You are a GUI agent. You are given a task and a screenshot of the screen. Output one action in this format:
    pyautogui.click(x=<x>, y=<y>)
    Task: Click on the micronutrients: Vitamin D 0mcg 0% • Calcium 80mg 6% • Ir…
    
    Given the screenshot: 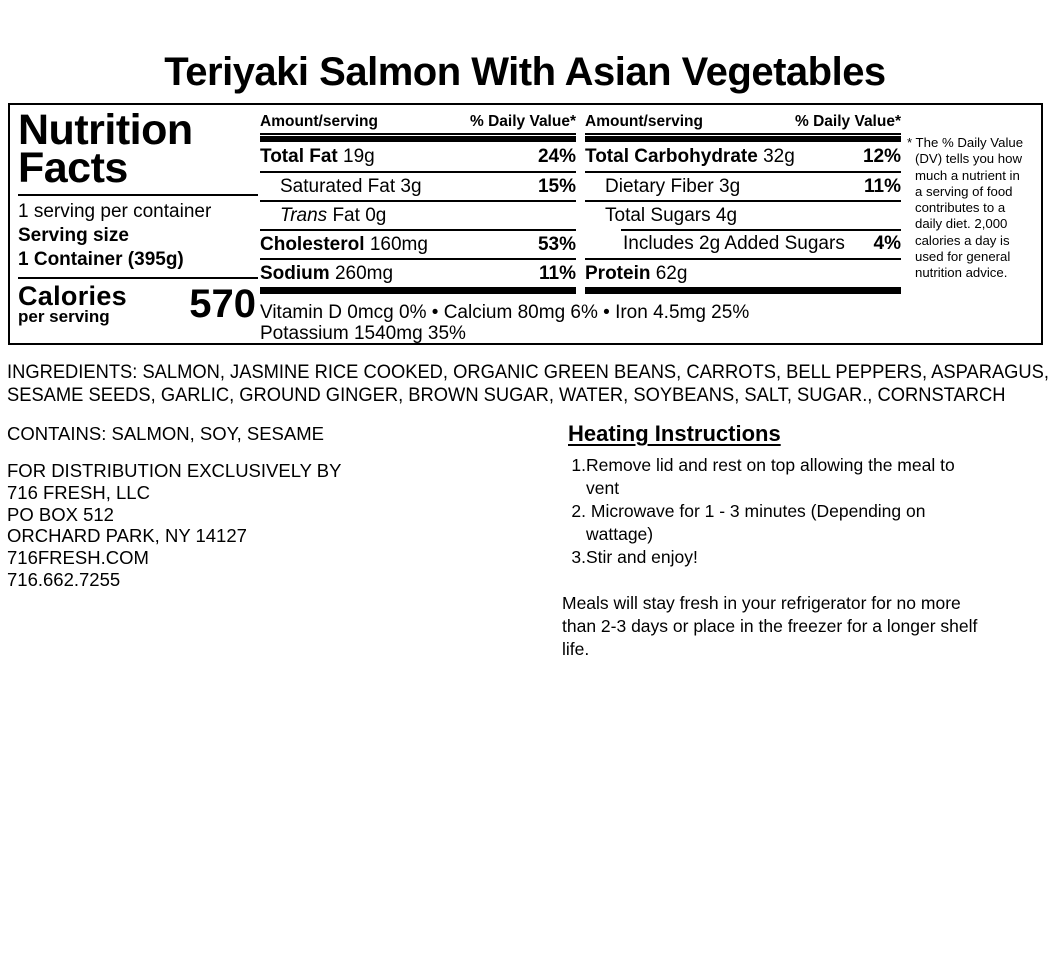 What is the action you would take?
    pyautogui.click(x=504, y=323)
    